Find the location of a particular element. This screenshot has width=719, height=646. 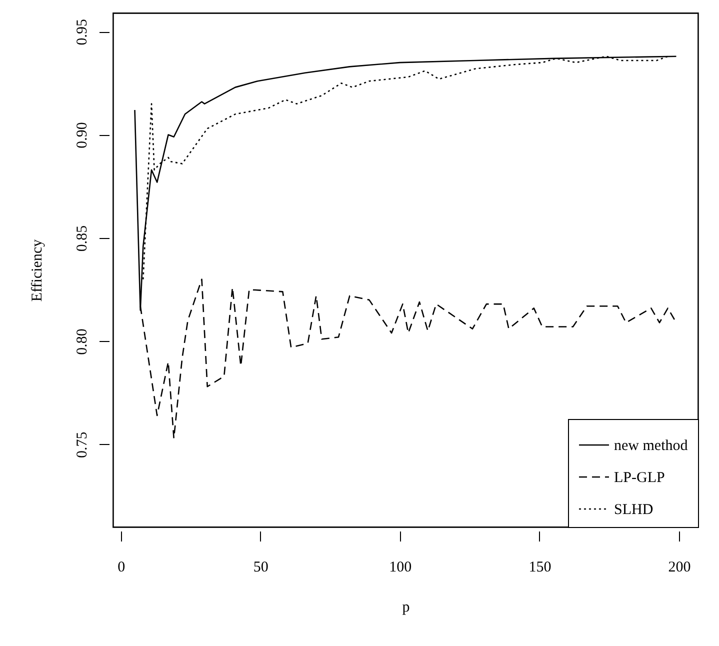

y-tick-label: 0.95 is located at coordinates (82, 32).